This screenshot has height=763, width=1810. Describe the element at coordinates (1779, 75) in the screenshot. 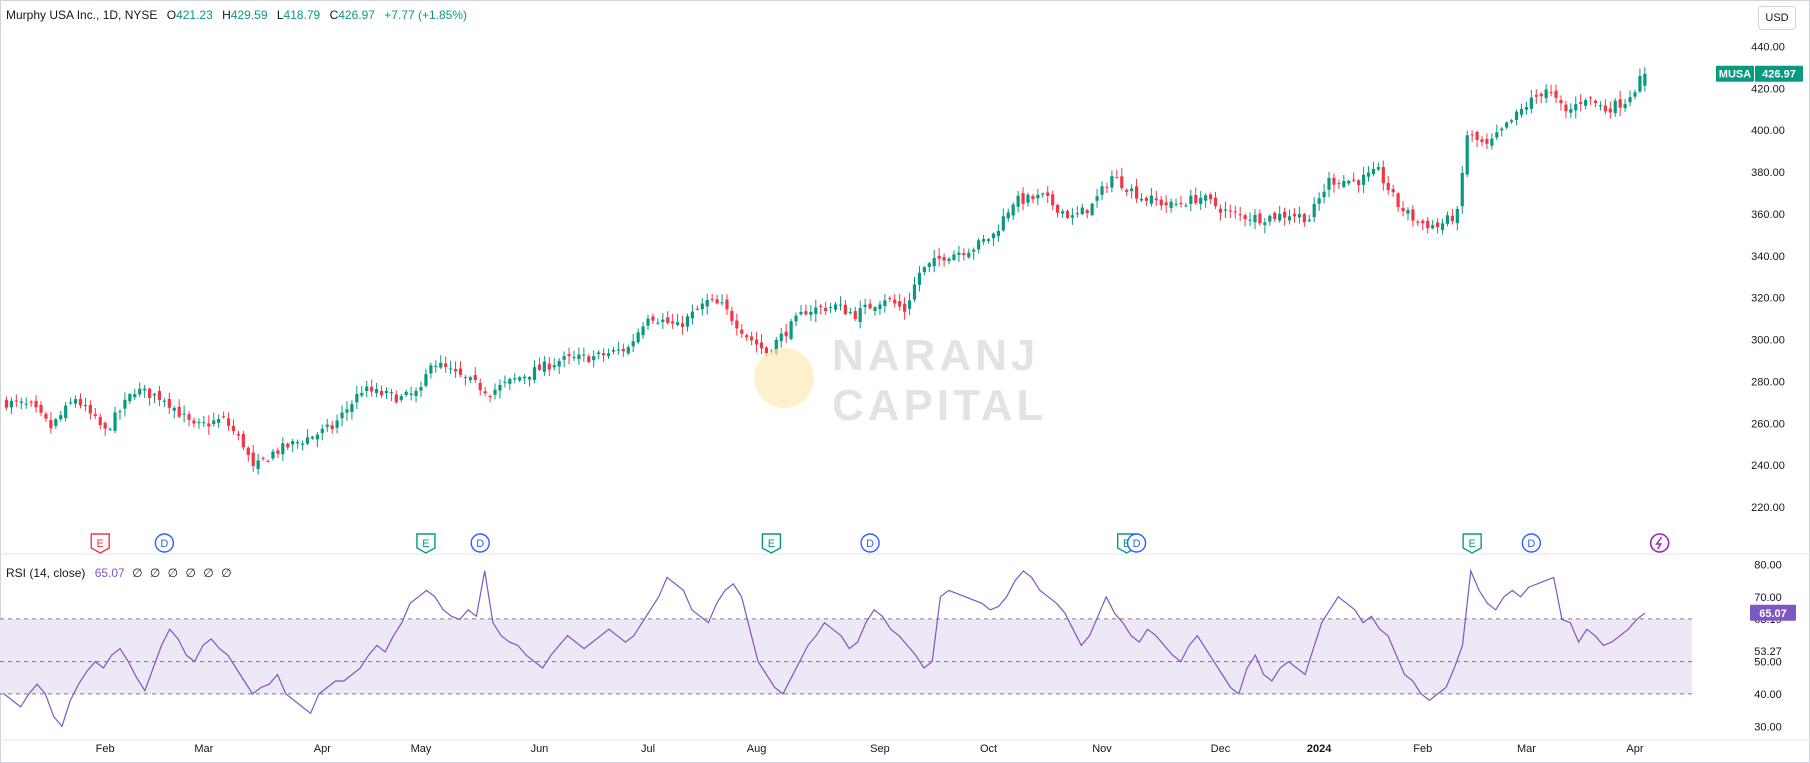

I see `ticker-badge-price: 426.97` at that location.